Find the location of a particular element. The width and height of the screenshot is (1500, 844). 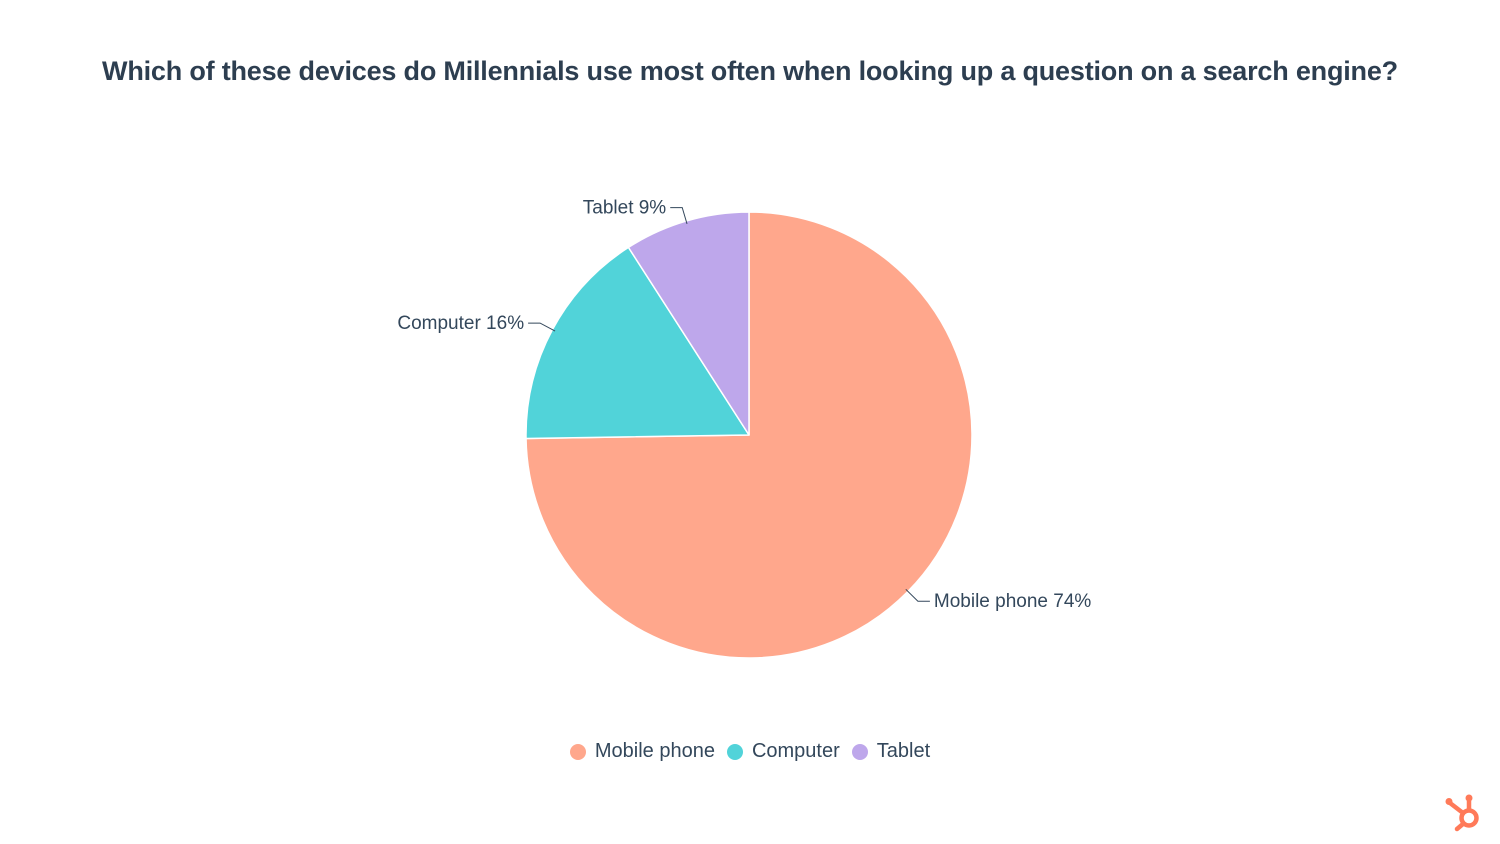

legend-item-computer: Computer is located at coordinates (783, 751).